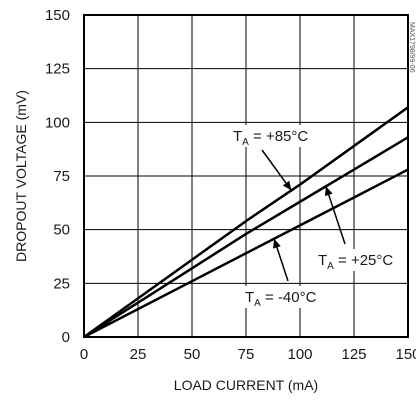 The height and width of the screenshot is (401, 416). I want to click on x-axis-label: LOAD CURRENT (mA), so click(246, 385).